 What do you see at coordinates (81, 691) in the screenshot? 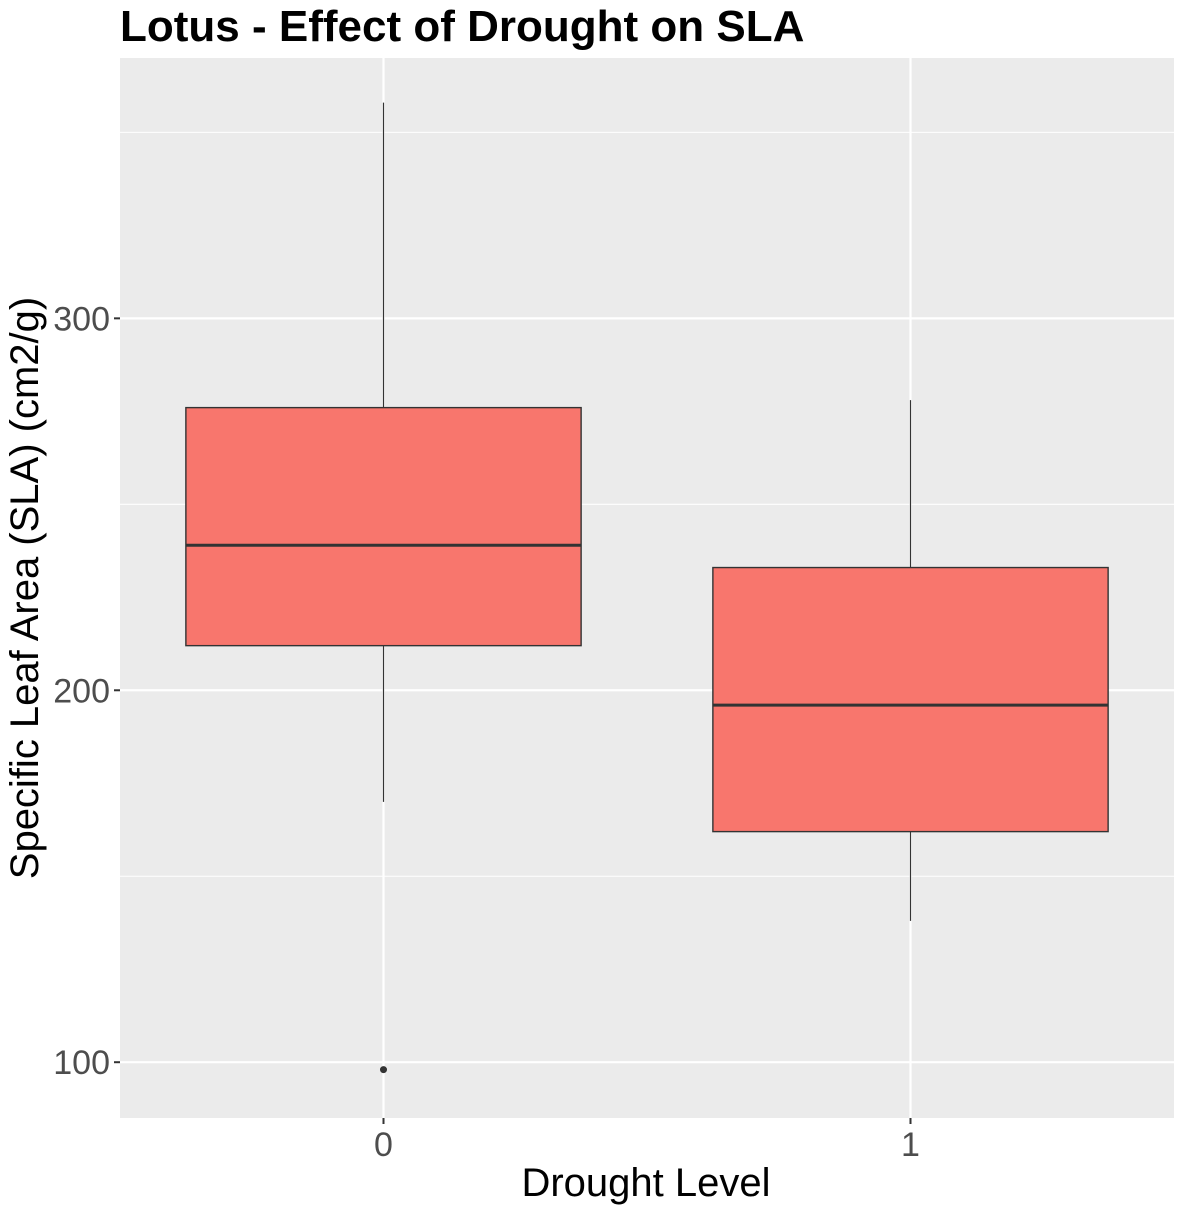
I see `y-tick-label: 200` at bounding box center [81, 691].